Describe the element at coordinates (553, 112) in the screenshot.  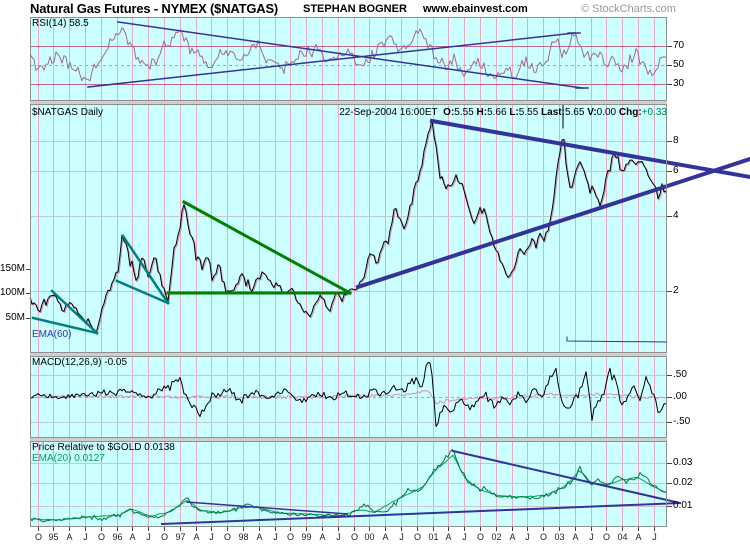
I see `last-label: Last:` at that location.